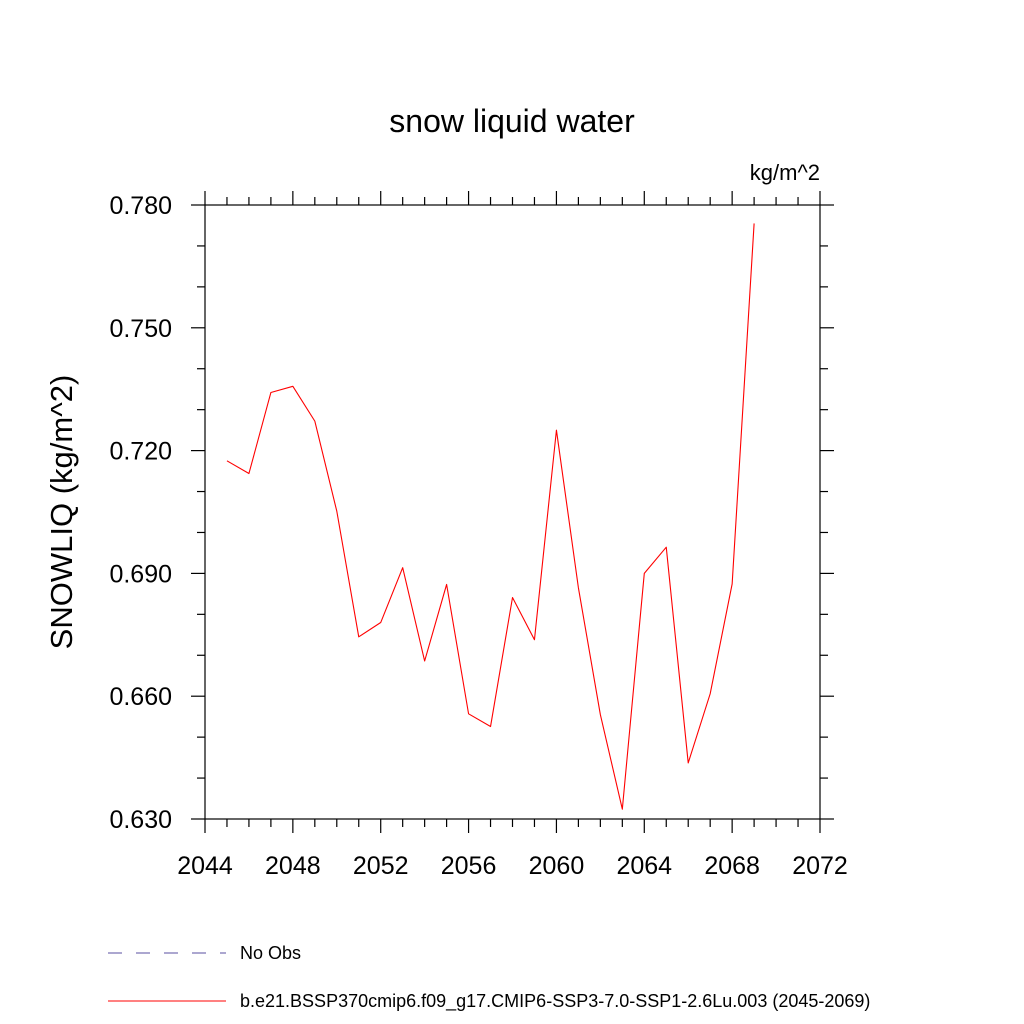  Describe the element at coordinates (785, 172) in the screenshot. I see `units-label: kg/m^2` at that location.